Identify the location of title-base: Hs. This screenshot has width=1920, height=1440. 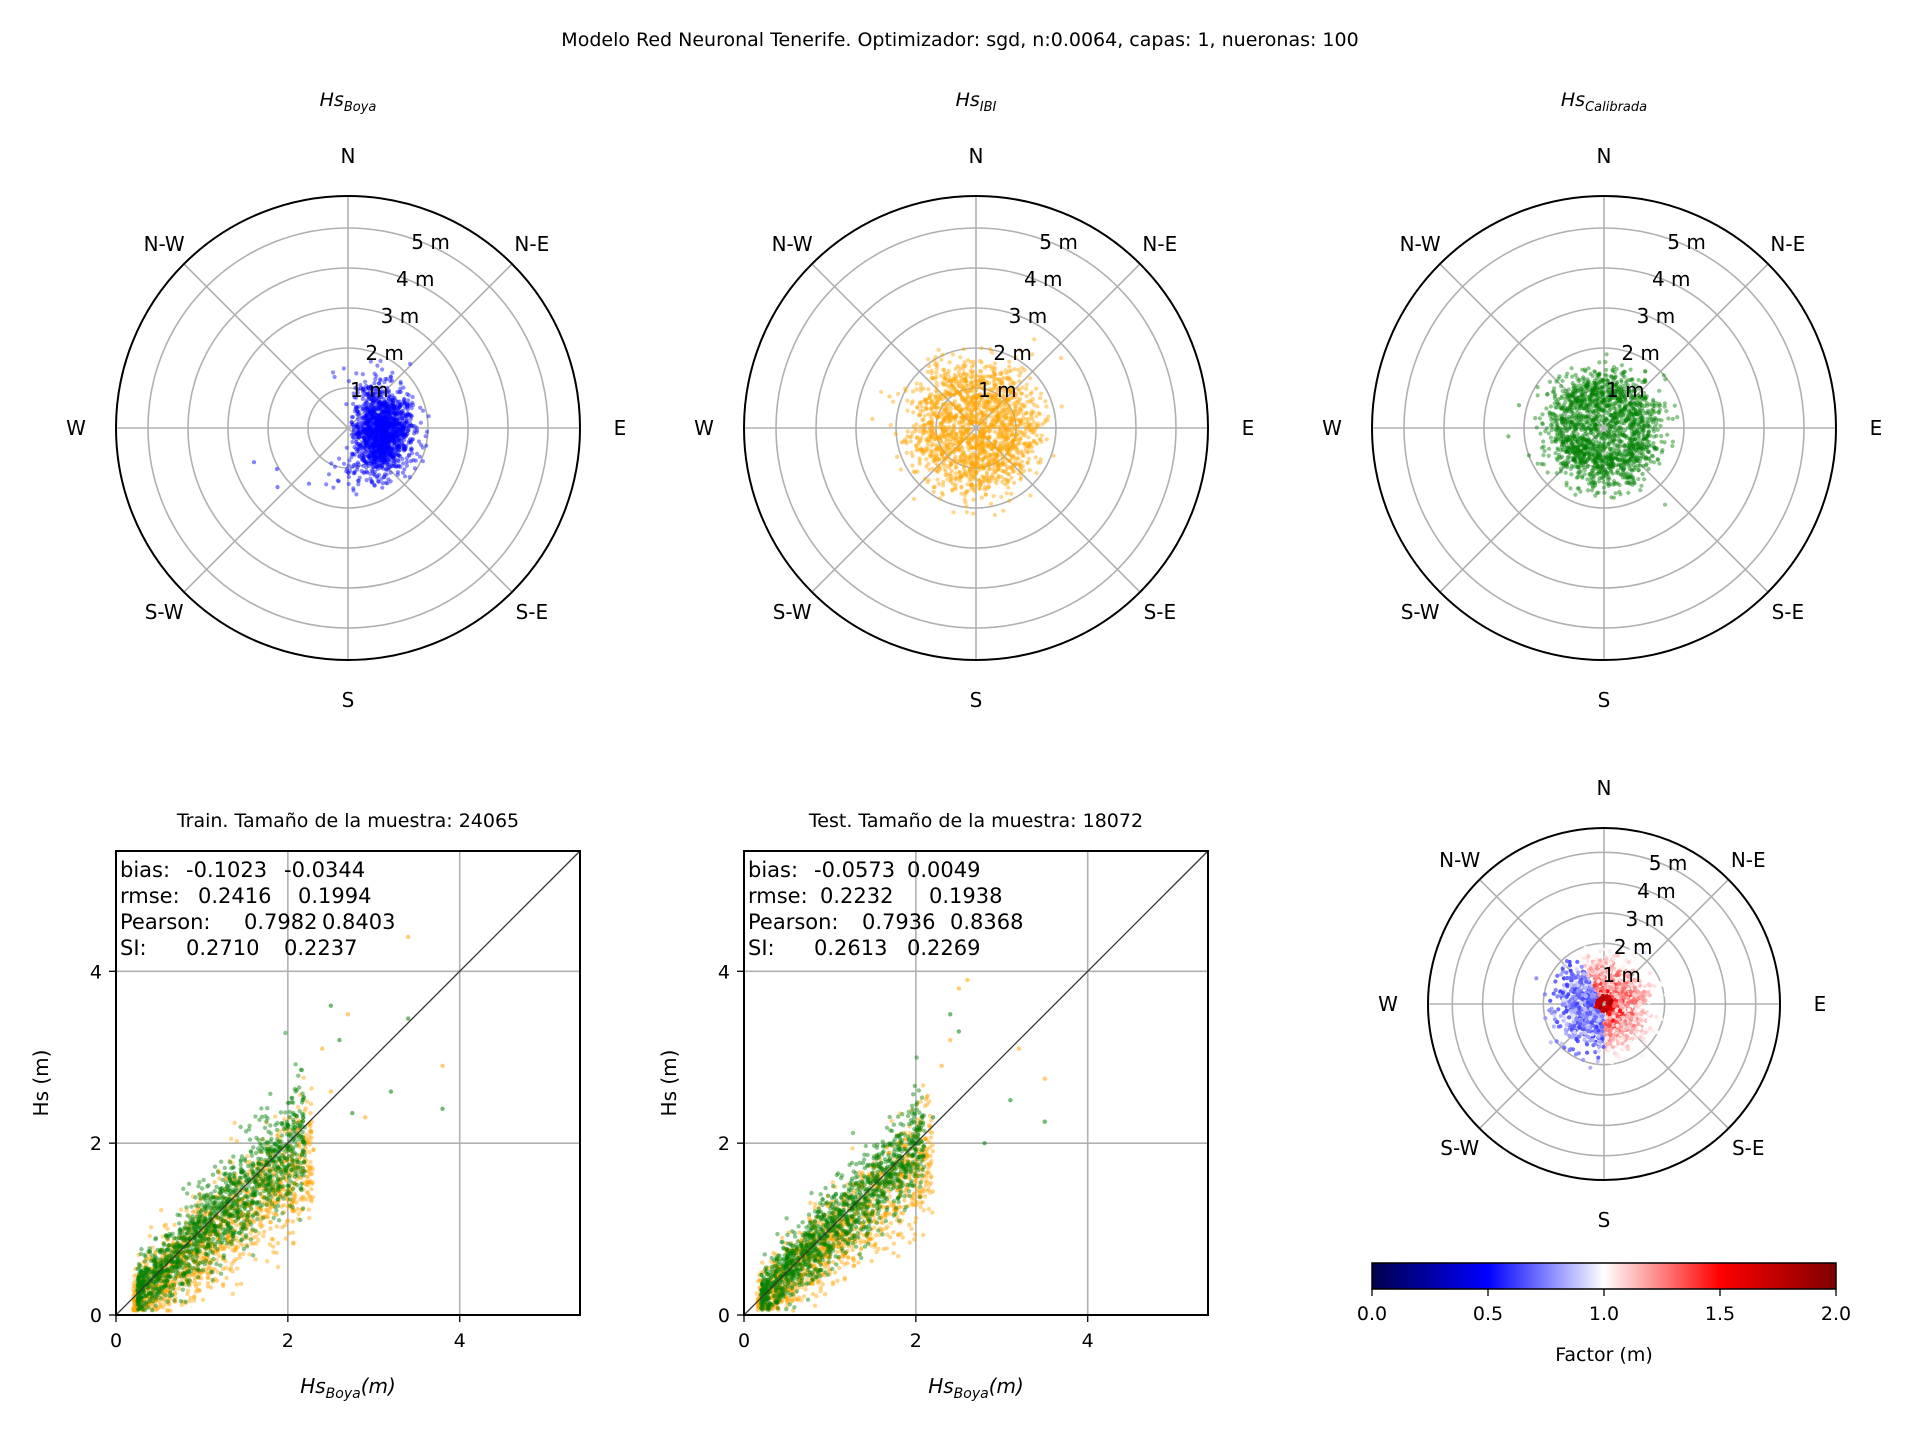
(332, 100).